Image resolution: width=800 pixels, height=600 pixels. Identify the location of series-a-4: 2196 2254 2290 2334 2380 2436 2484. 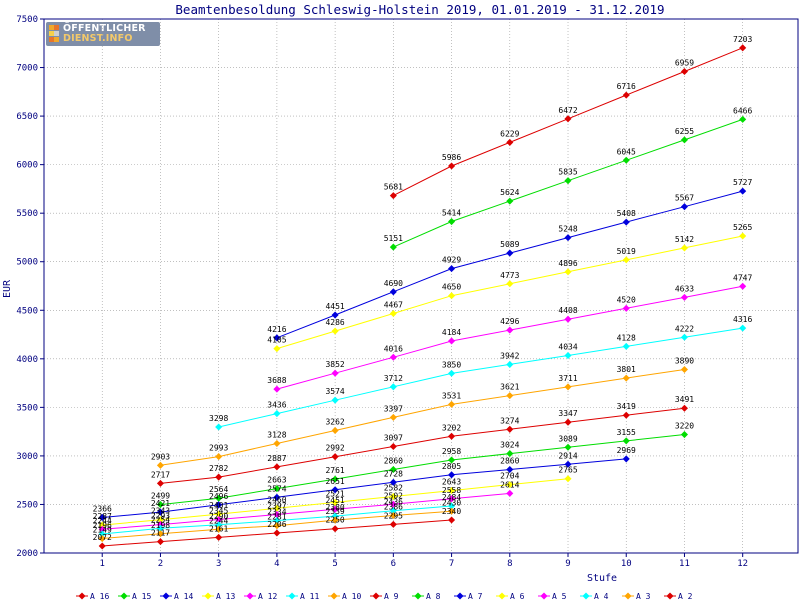
(277, 515).